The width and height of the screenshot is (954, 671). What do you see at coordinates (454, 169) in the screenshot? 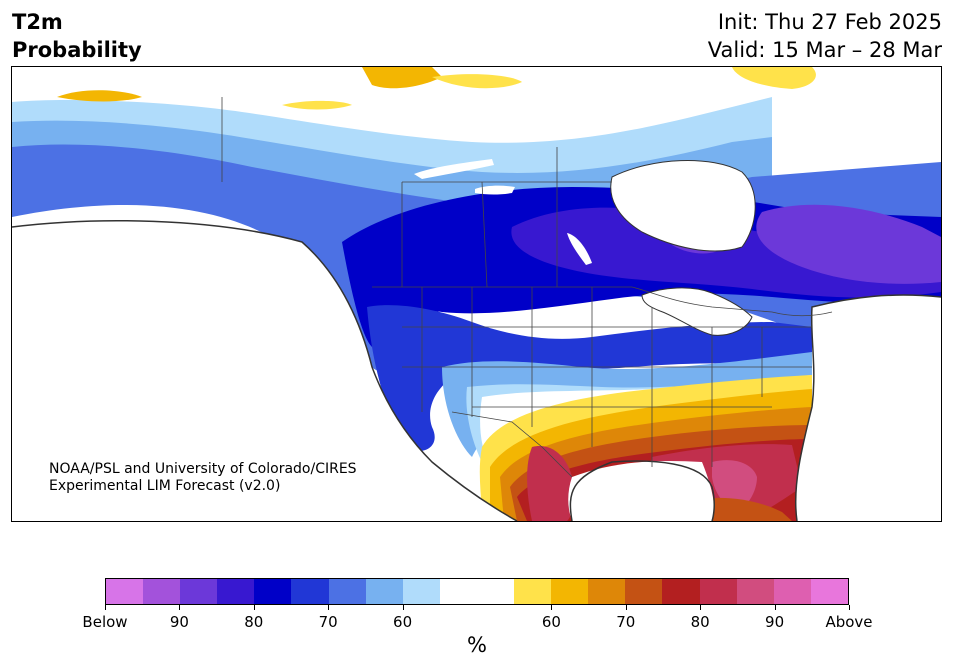
I see `great-slave-lake` at bounding box center [454, 169].